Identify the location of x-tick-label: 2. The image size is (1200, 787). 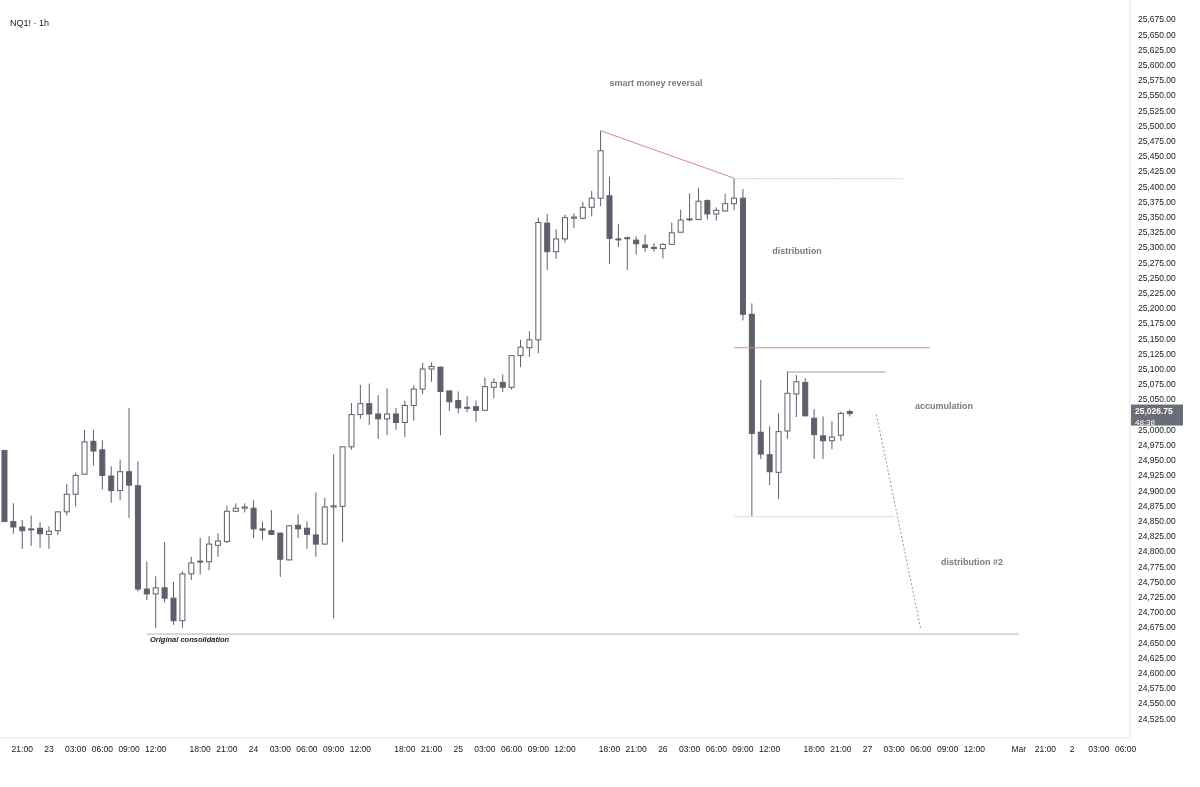
(1072, 749).